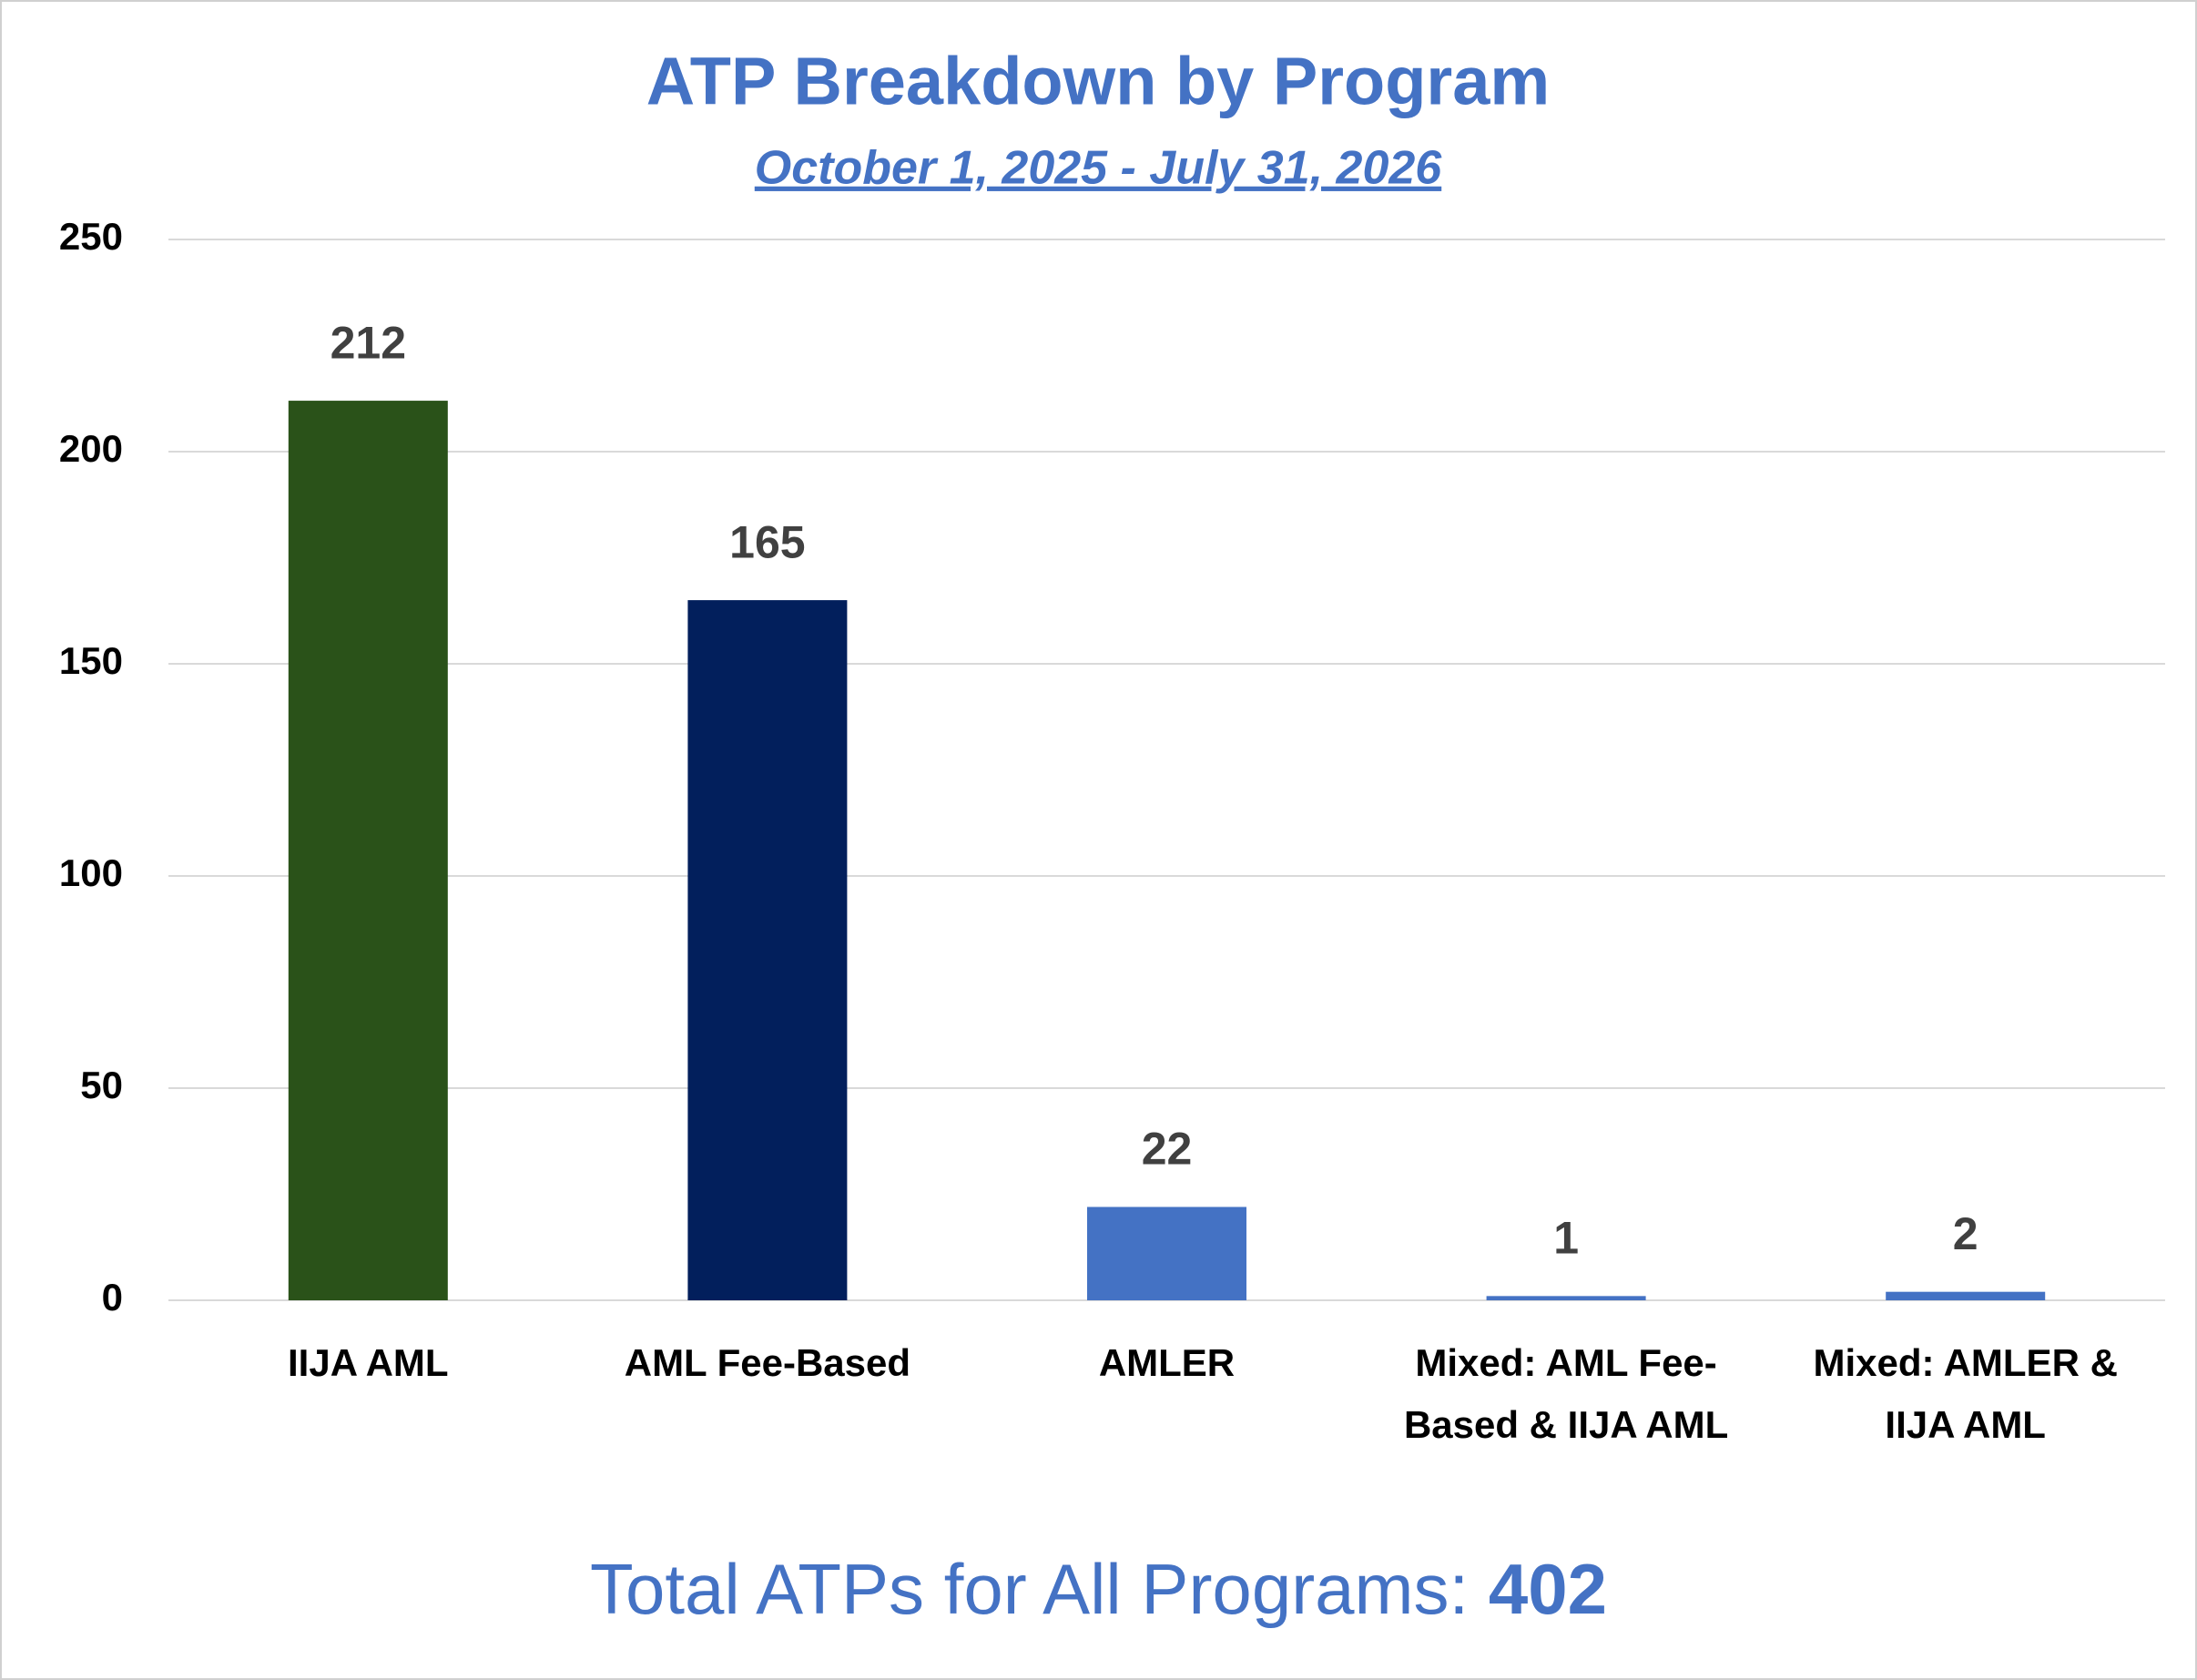  I want to click on value-label: 212, so click(368, 342).